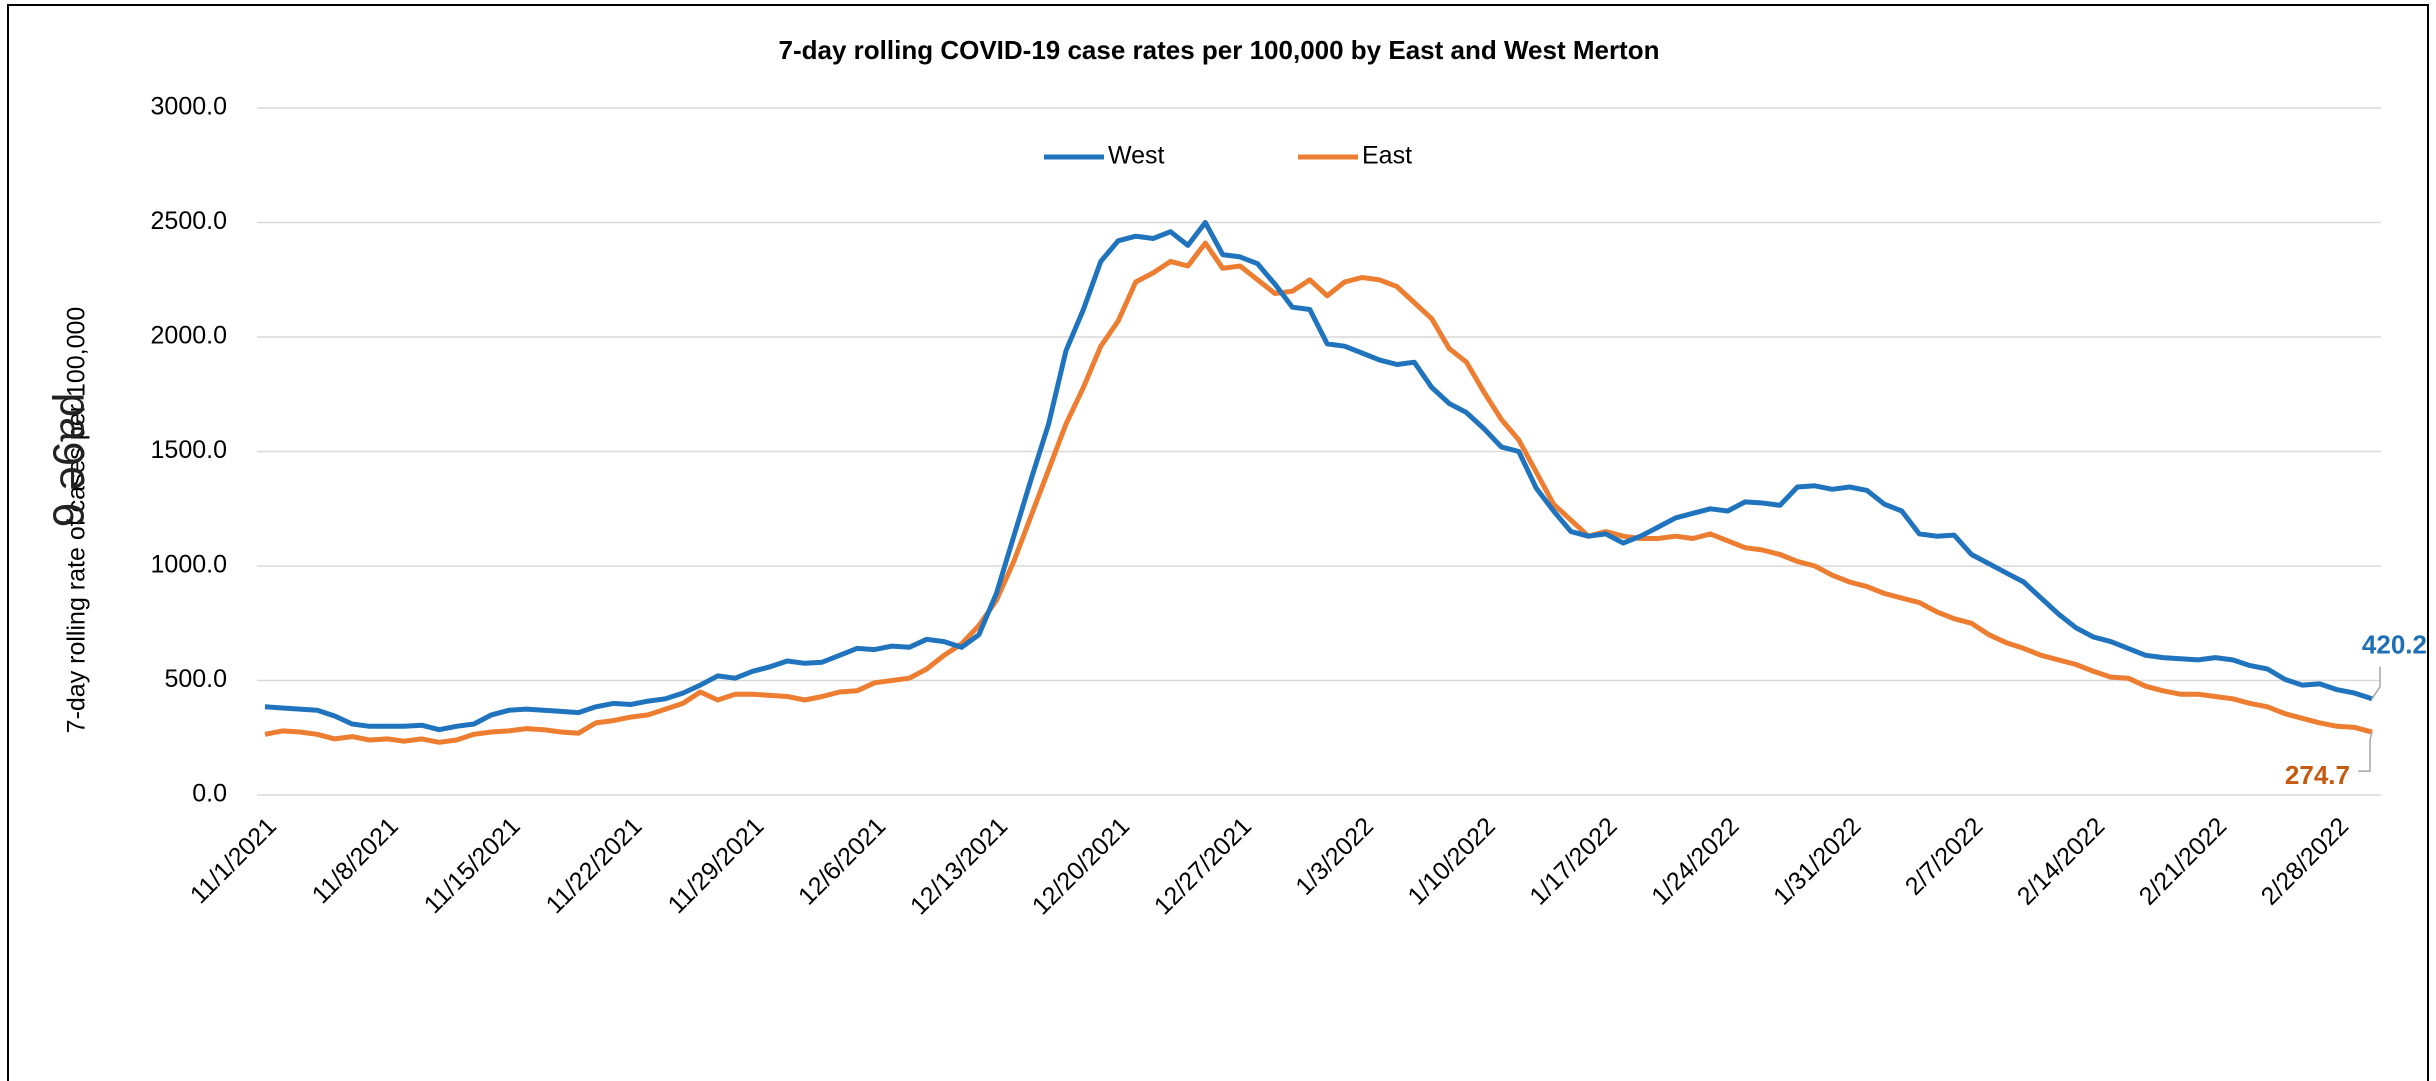 Image resolution: width=2436 pixels, height=1081 pixels. What do you see at coordinates (594, 865) in the screenshot?
I see `x-tick-label: 11/22/2021` at bounding box center [594, 865].